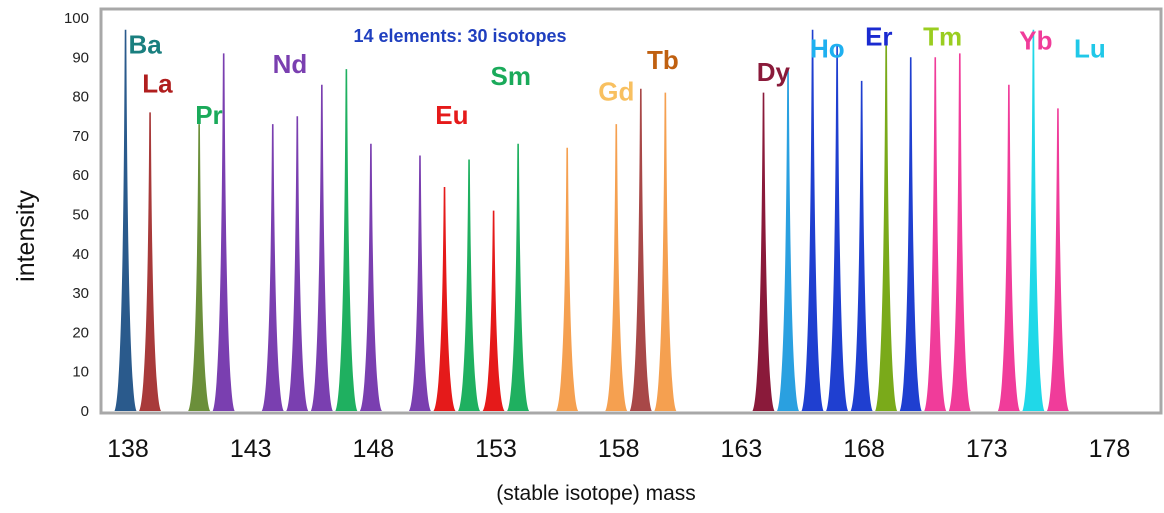  What do you see at coordinates (987, 449) in the screenshot?
I see `x-tick-label: 173` at bounding box center [987, 449].